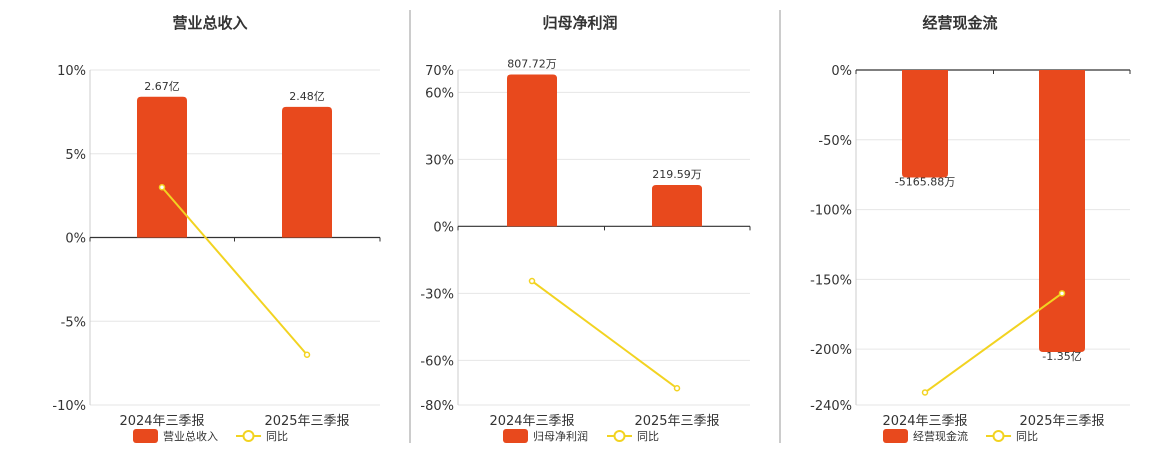 The width and height of the screenshot is (1160, 450). What do you see at coordinates (560, 436) in the screenshot?
I see `legend-bar-label: 归母净利润` at bounding box center [560, 436].